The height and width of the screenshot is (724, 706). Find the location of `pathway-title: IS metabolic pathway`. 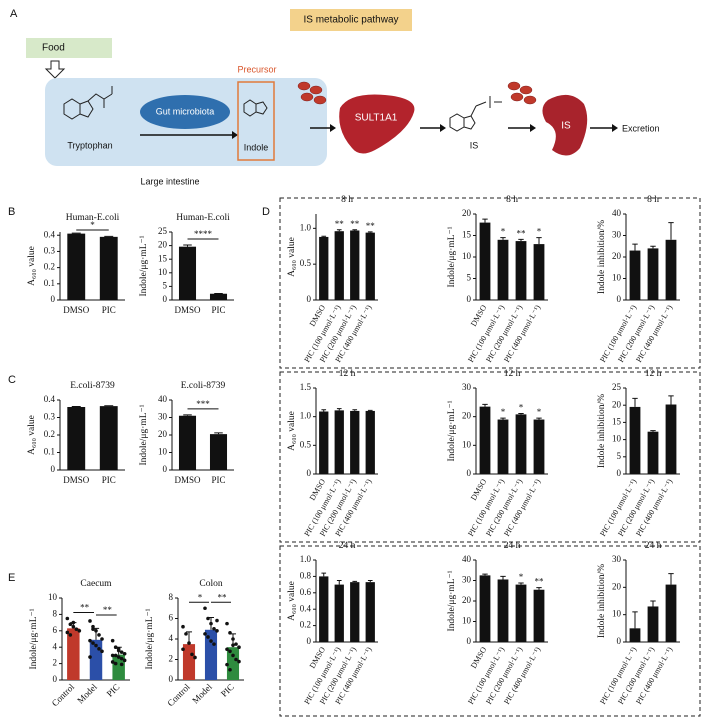

pathway-title: IS metabolic pathway is located at coordinates (350, 20).